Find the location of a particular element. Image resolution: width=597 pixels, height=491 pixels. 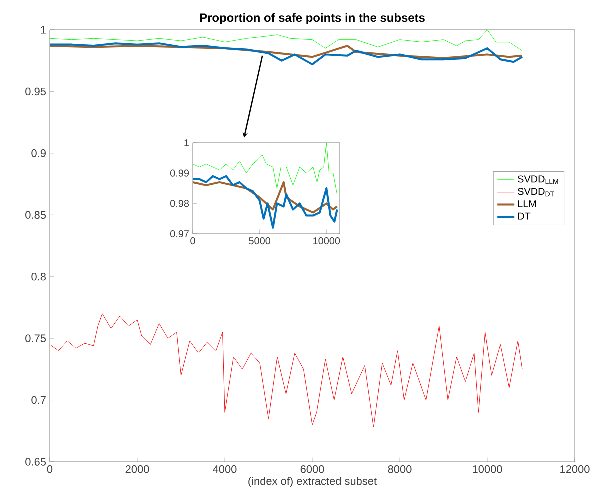

y-tick-label: 0.85 is located at coordinates (36, 215).